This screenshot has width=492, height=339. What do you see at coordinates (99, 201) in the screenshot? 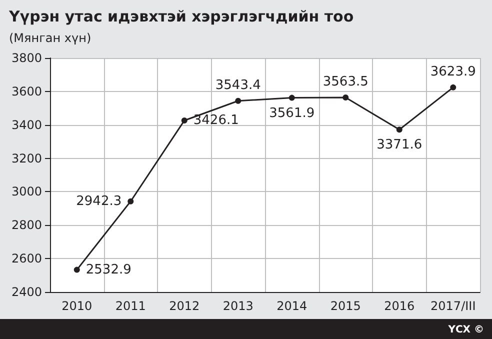
I see `data-label: 2942.3` at bounding box center [99, 201].